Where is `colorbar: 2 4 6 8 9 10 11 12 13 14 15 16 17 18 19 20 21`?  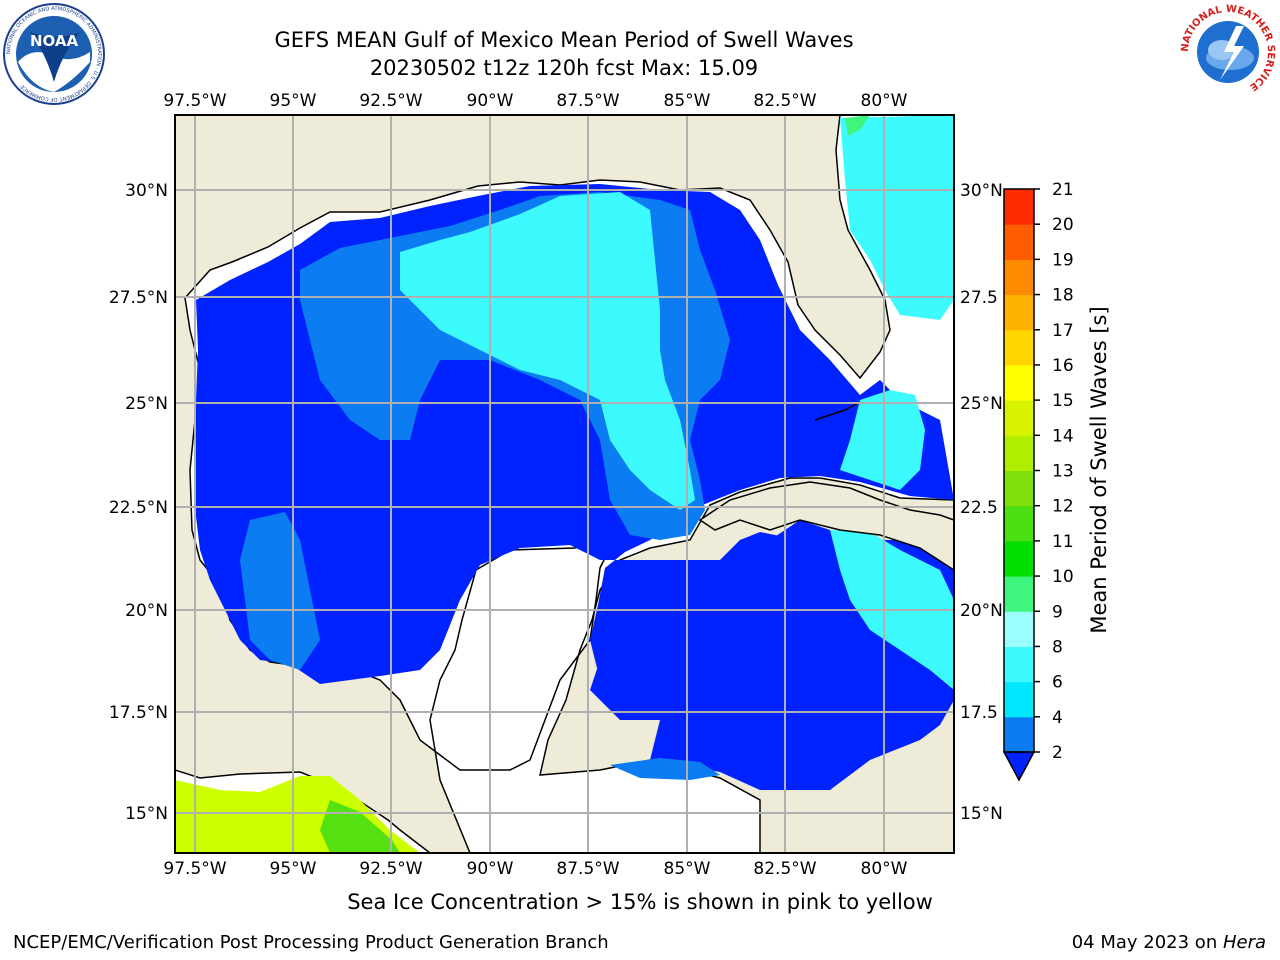
colorbar: 2 4 6 8 9 10 11 12 13 14 15 16 17 18 19 20 21 is located at coordinates (1038, 481).